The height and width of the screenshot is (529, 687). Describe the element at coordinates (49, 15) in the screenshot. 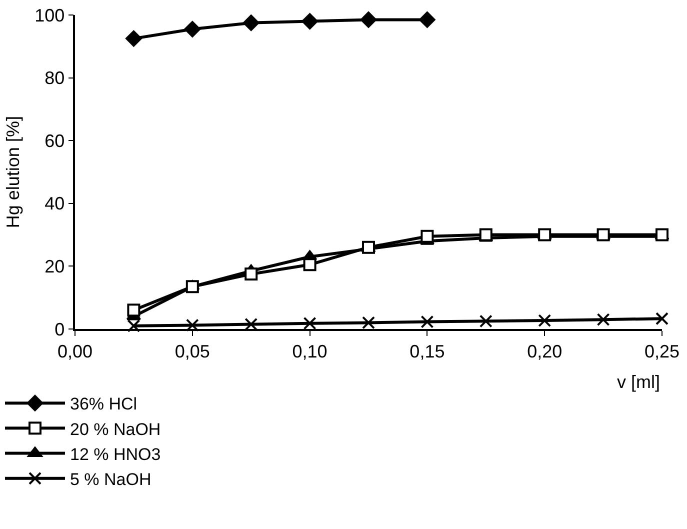

I see `y-tick-label: 100` at that location.